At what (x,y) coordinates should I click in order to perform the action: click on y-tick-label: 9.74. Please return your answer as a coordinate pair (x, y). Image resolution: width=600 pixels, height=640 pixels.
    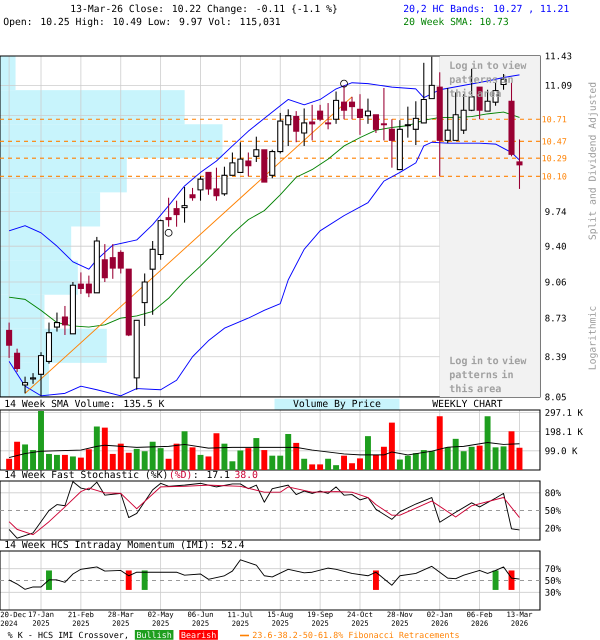
    Looking at the image, I should click on (555, 212).